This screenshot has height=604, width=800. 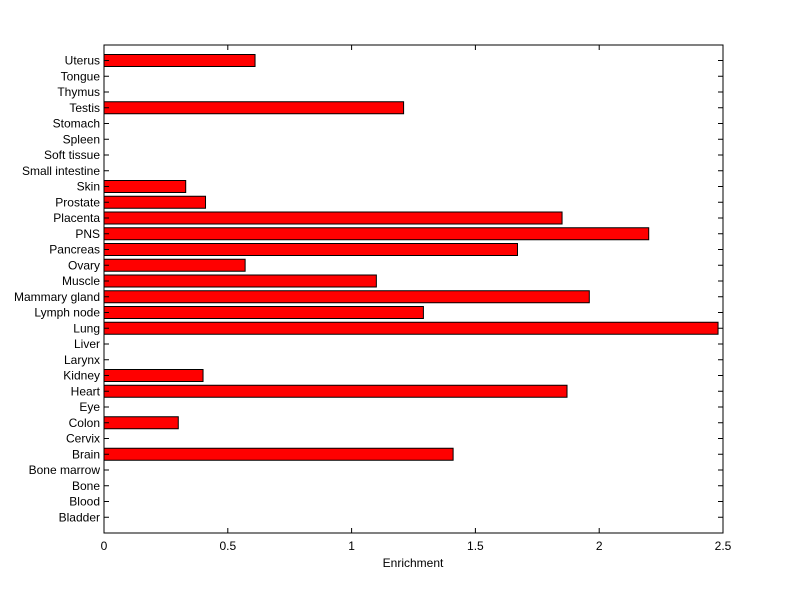 What do you see at coordinates (81, 76) in the screenshot?
I see `y-tick-label: Tongue` at bounding box center [81, 76].